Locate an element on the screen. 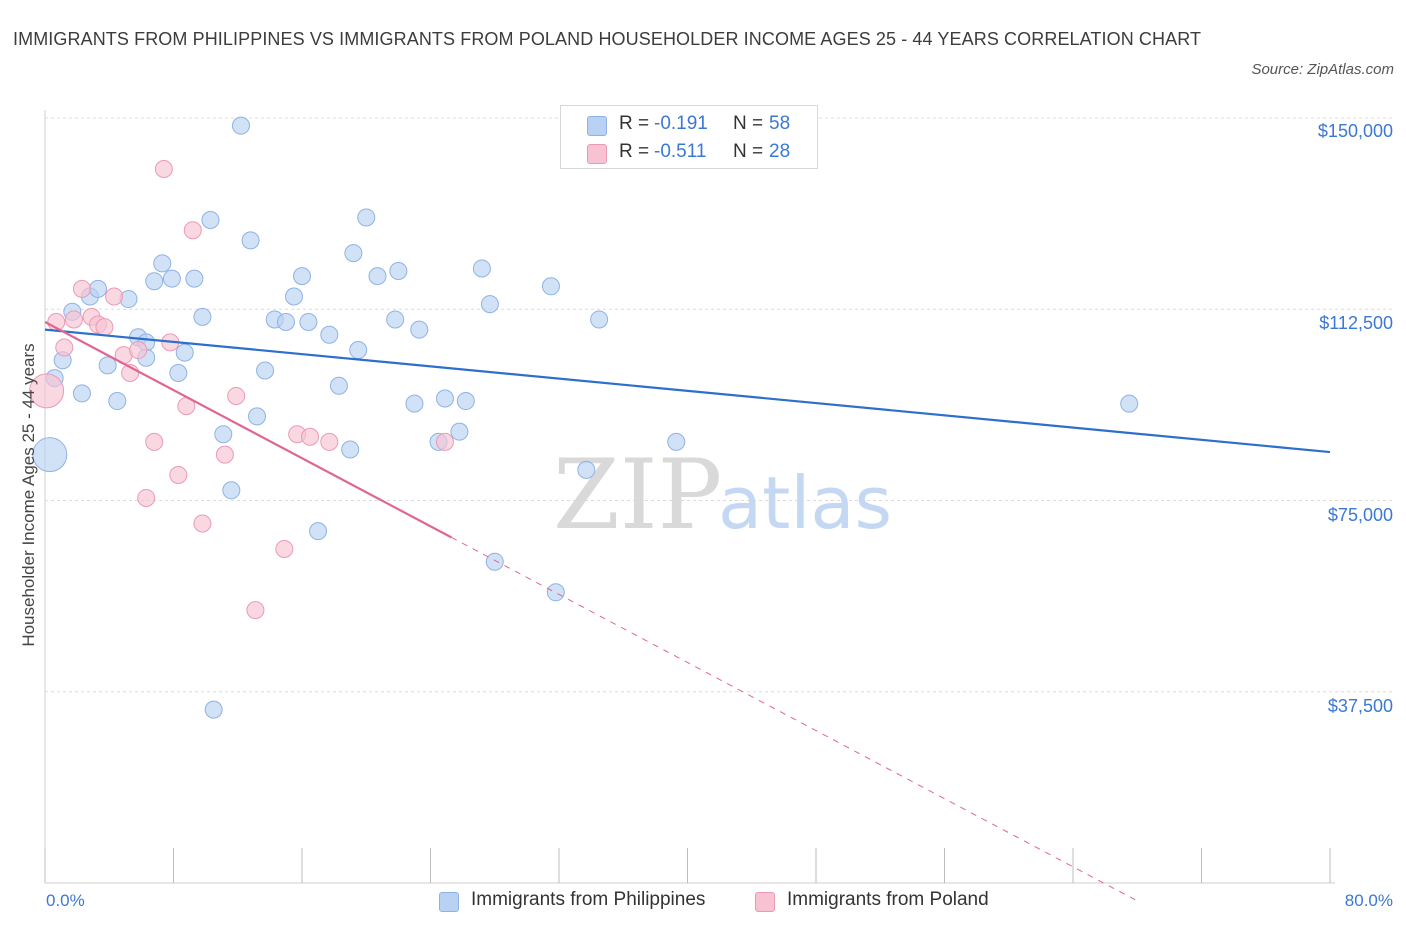  y-axis-label: Householder Income Ages 25 - 44 years is located at coordinates (28, 495).